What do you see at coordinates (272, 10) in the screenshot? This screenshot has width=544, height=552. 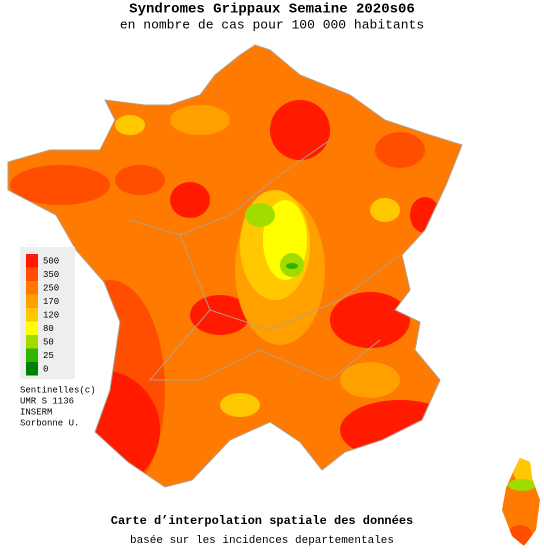 I see `map-title: Syndromes Grippaux Semaine 2020s06` at bounding box center [272, 10].